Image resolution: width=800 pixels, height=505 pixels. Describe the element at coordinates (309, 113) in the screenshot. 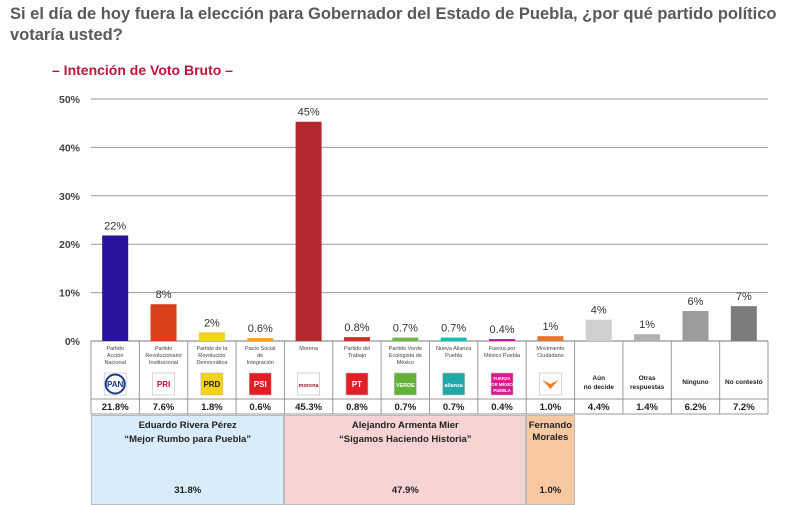

I see `data-label: 45%` at that location.